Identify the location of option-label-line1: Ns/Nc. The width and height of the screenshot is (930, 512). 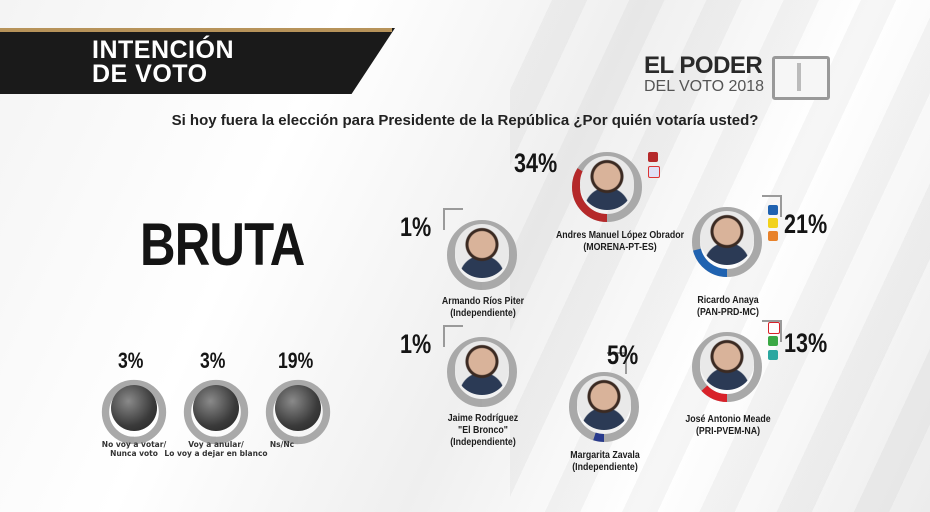
(282, 444).